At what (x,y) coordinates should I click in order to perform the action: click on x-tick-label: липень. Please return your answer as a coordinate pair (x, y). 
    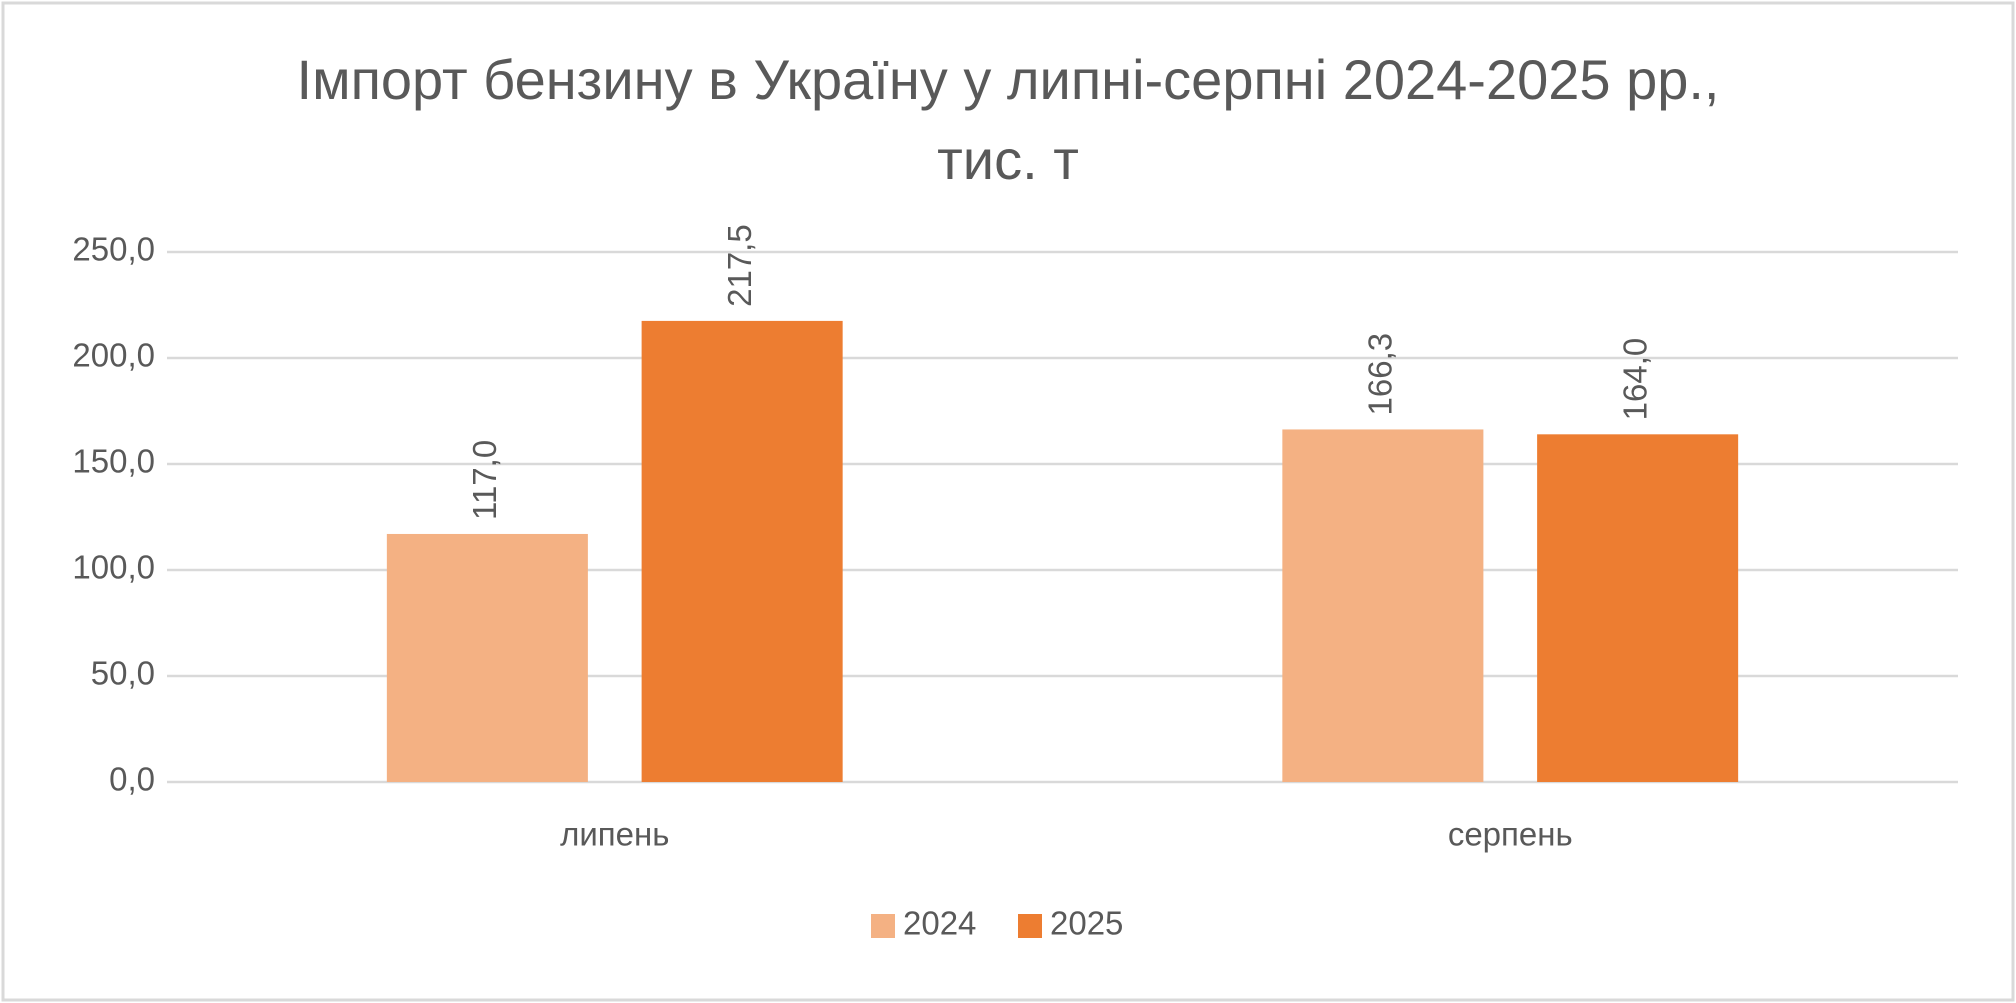
    Looking at the image, I should click on (614, 834).